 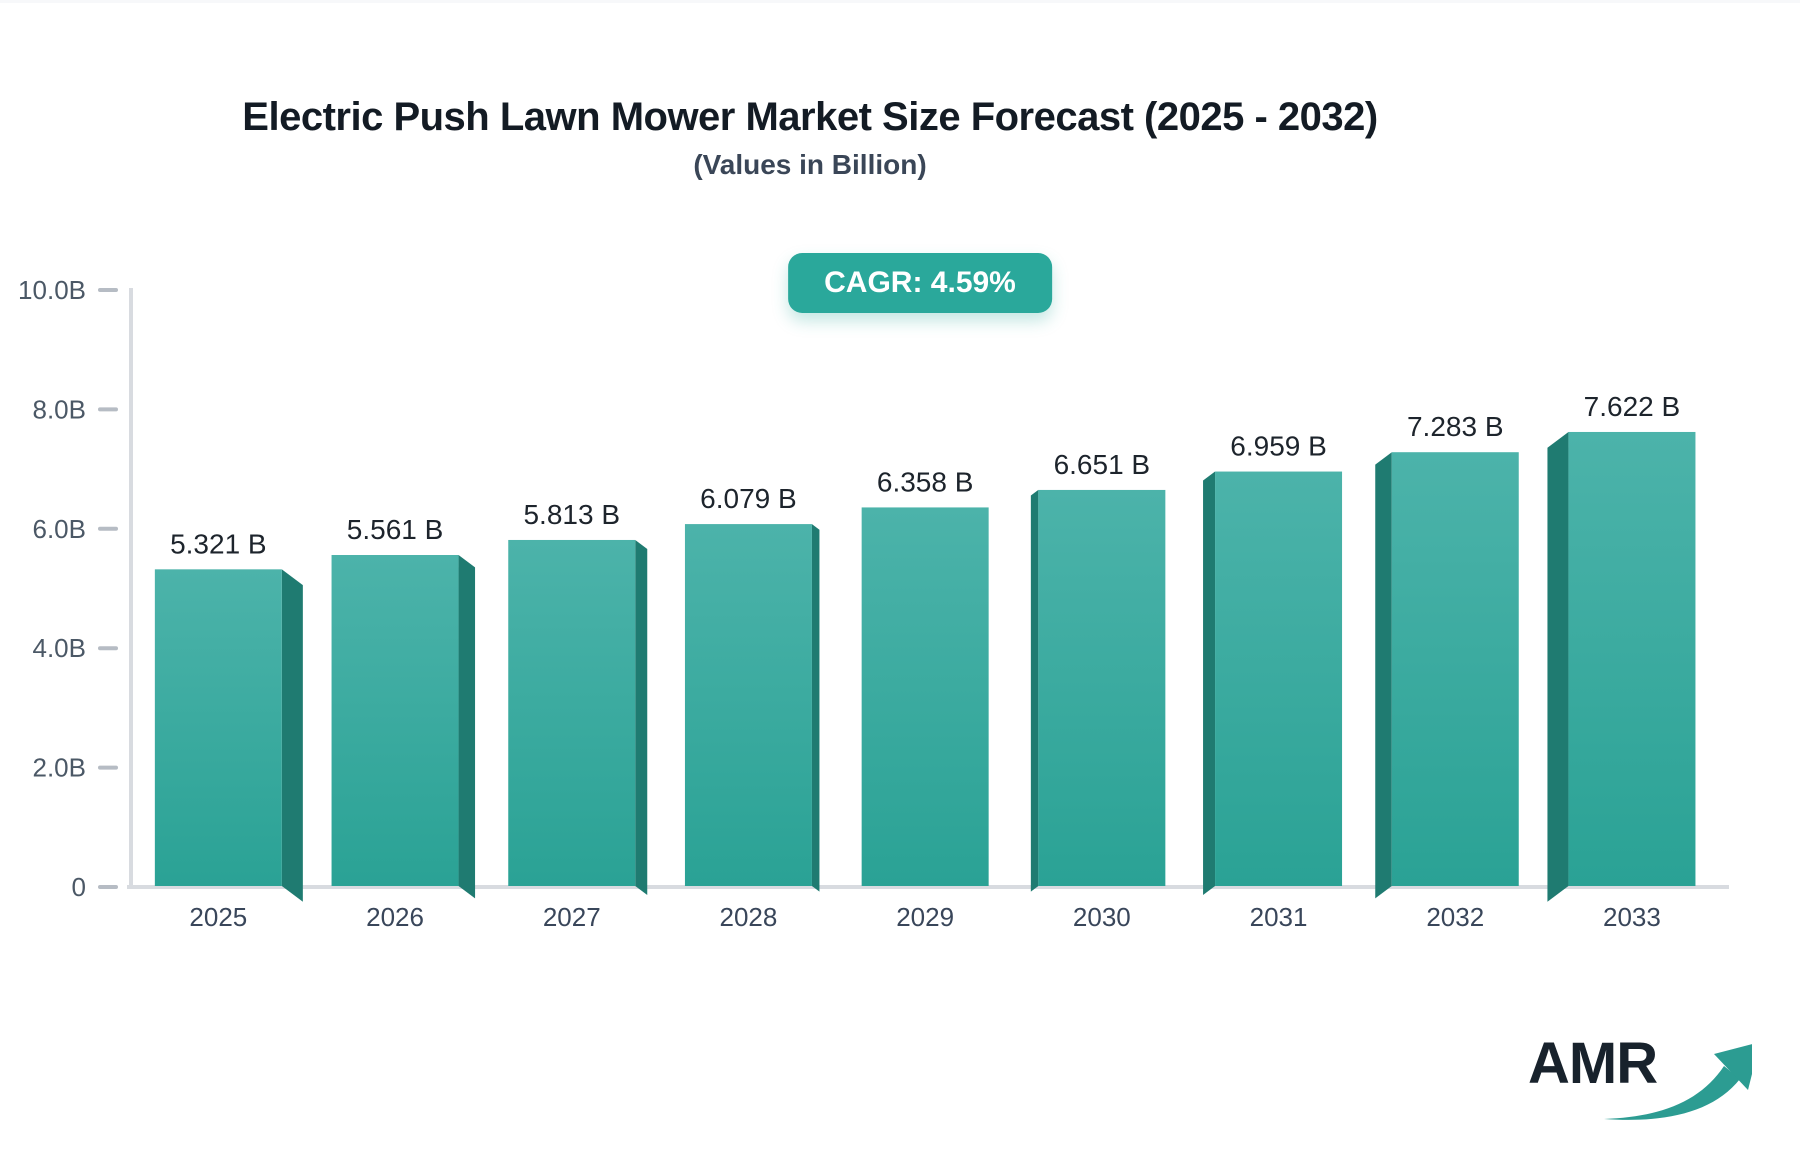 What do you see at coordinates (1455, 426) in the screenshot?
I see `bar-value-label: 7.283 B` at bounding box center [1455, 426].